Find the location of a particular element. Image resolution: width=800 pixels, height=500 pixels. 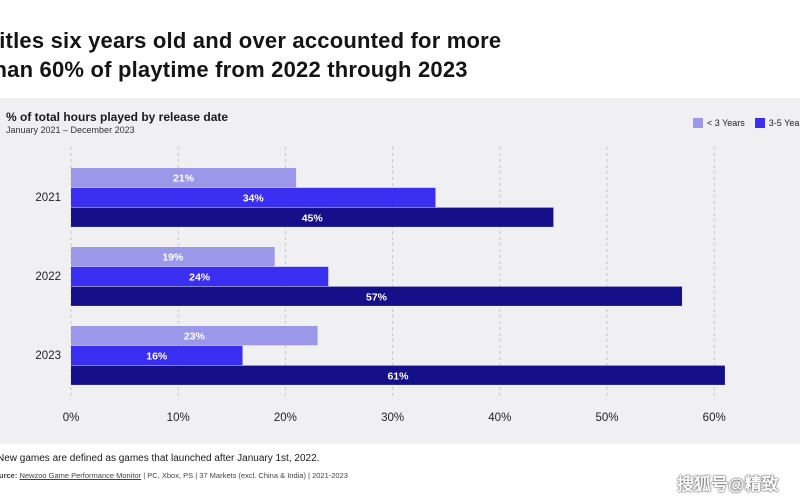

chart-subtitle: January 2021 – December 2023 is located at coordinates (70, 130).